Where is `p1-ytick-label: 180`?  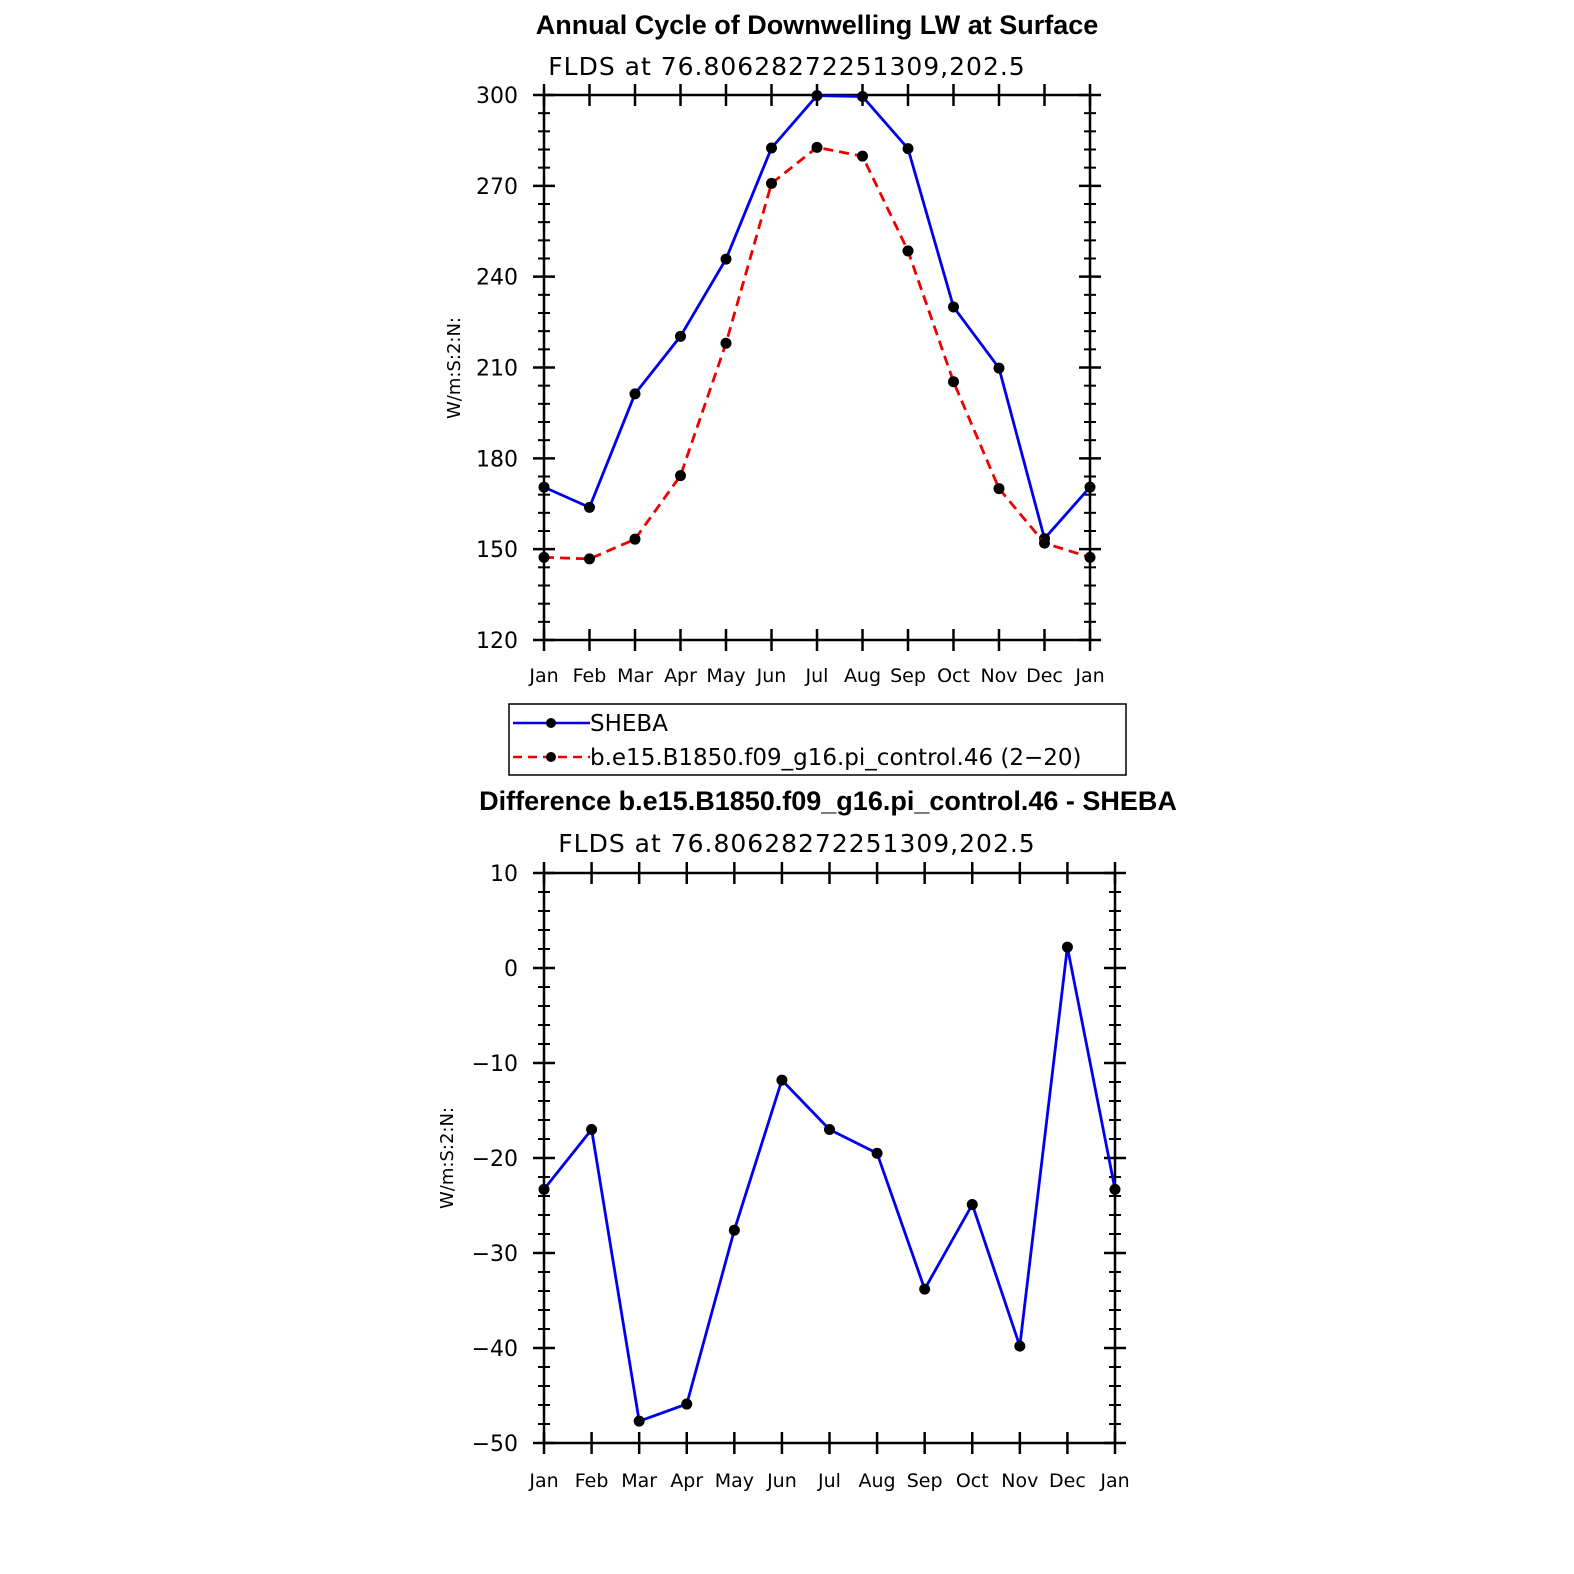
p1-ytick-label: 180 is located at coordinates (497, 459).